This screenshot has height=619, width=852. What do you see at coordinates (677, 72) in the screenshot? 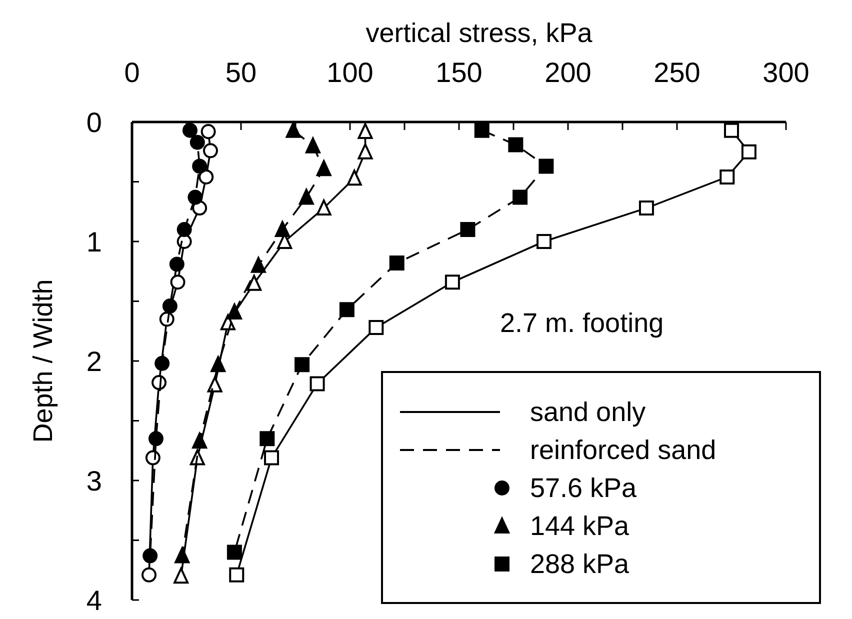
I see `x-tick-label: 250` at bounding box center [677, 72].